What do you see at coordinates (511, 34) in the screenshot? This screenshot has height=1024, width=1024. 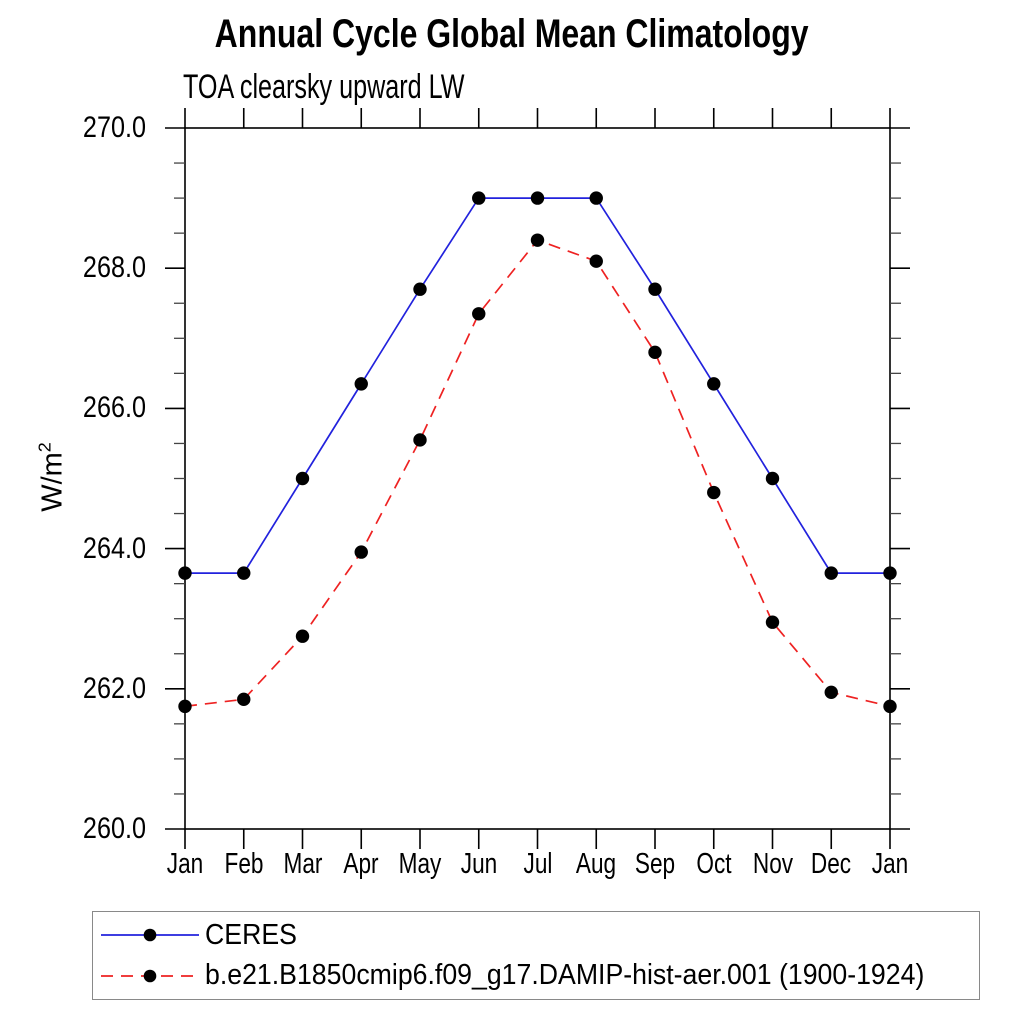 I see `chart-title: Annual Cycle Global Mean Climatology` at bounding box center [511, 34].